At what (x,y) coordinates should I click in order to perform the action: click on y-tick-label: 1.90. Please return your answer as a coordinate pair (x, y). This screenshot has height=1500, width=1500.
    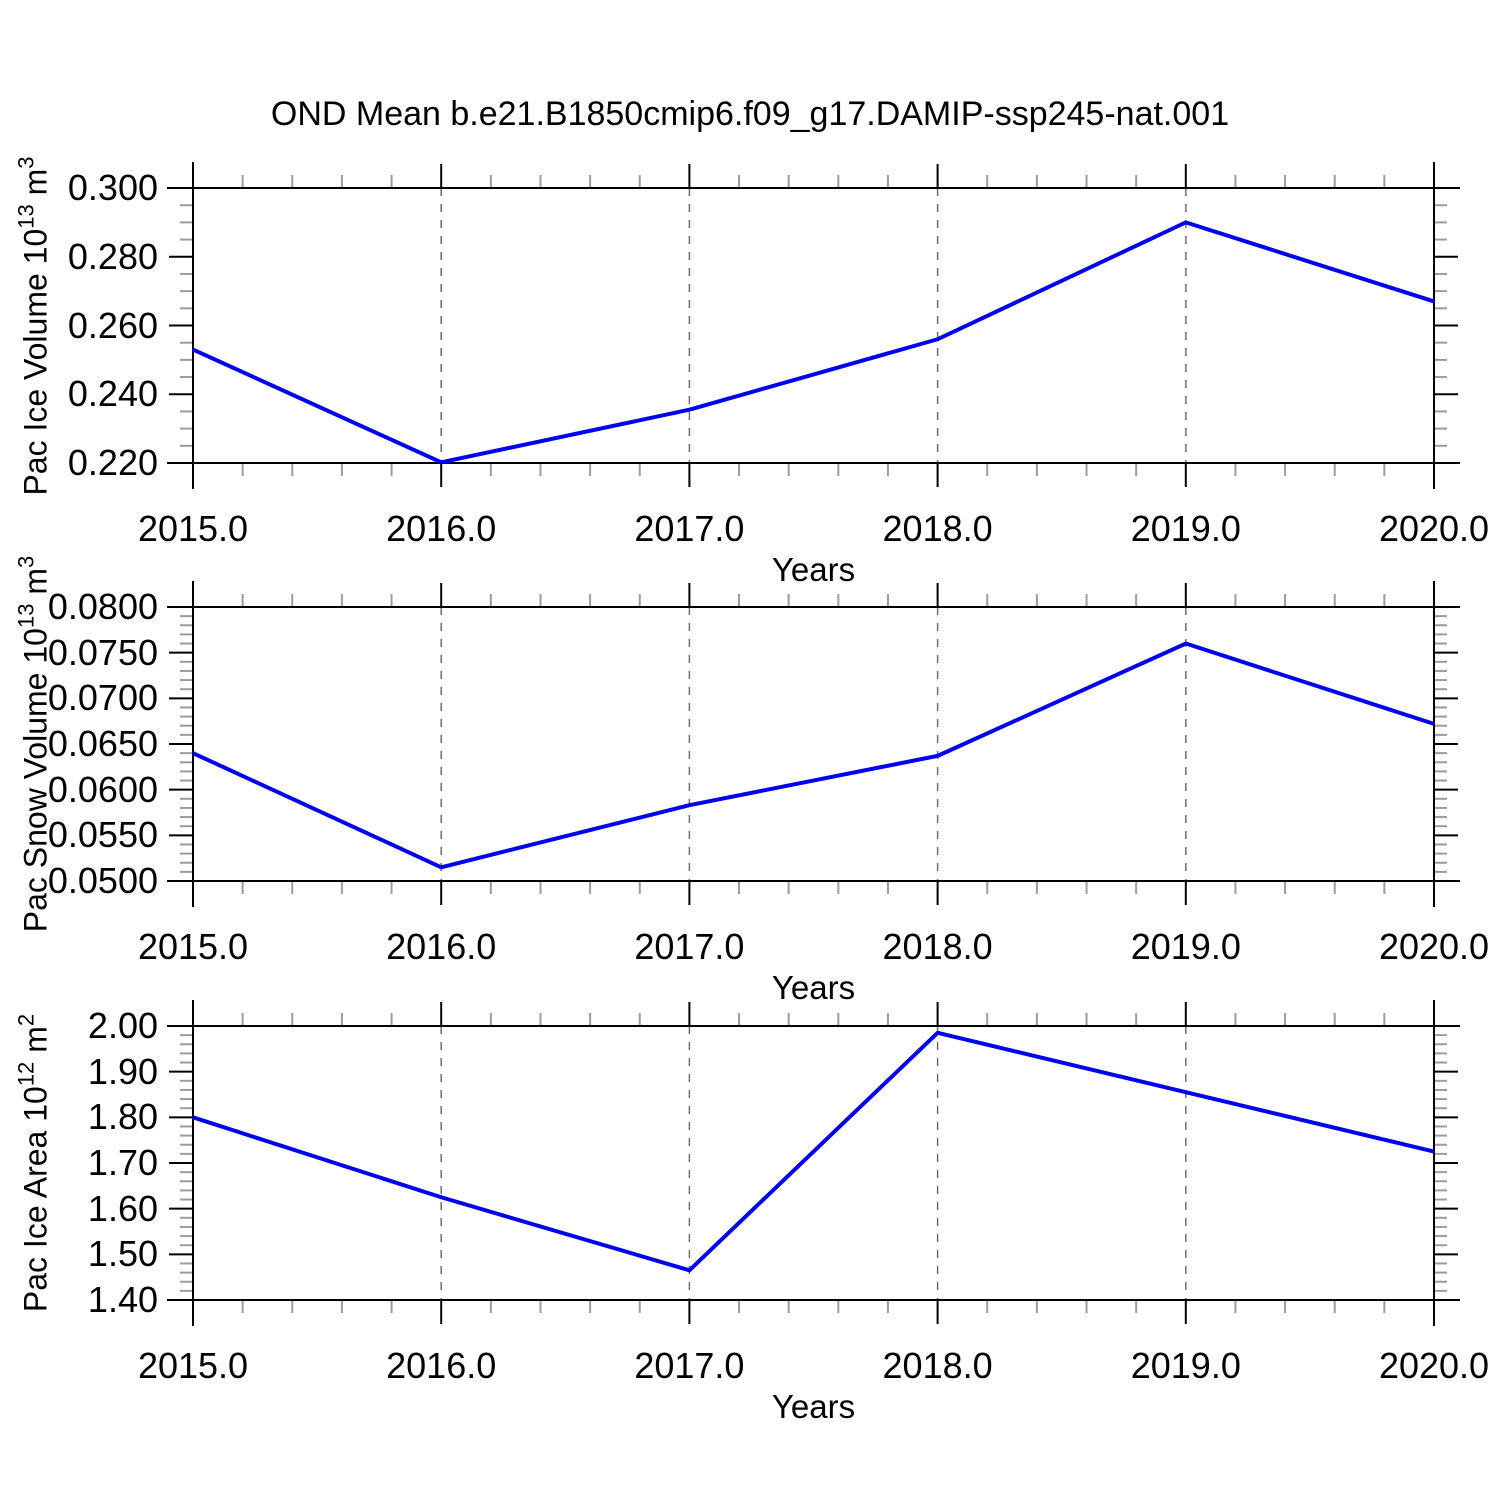
    Looking at the image, I should click on (122, 1071).